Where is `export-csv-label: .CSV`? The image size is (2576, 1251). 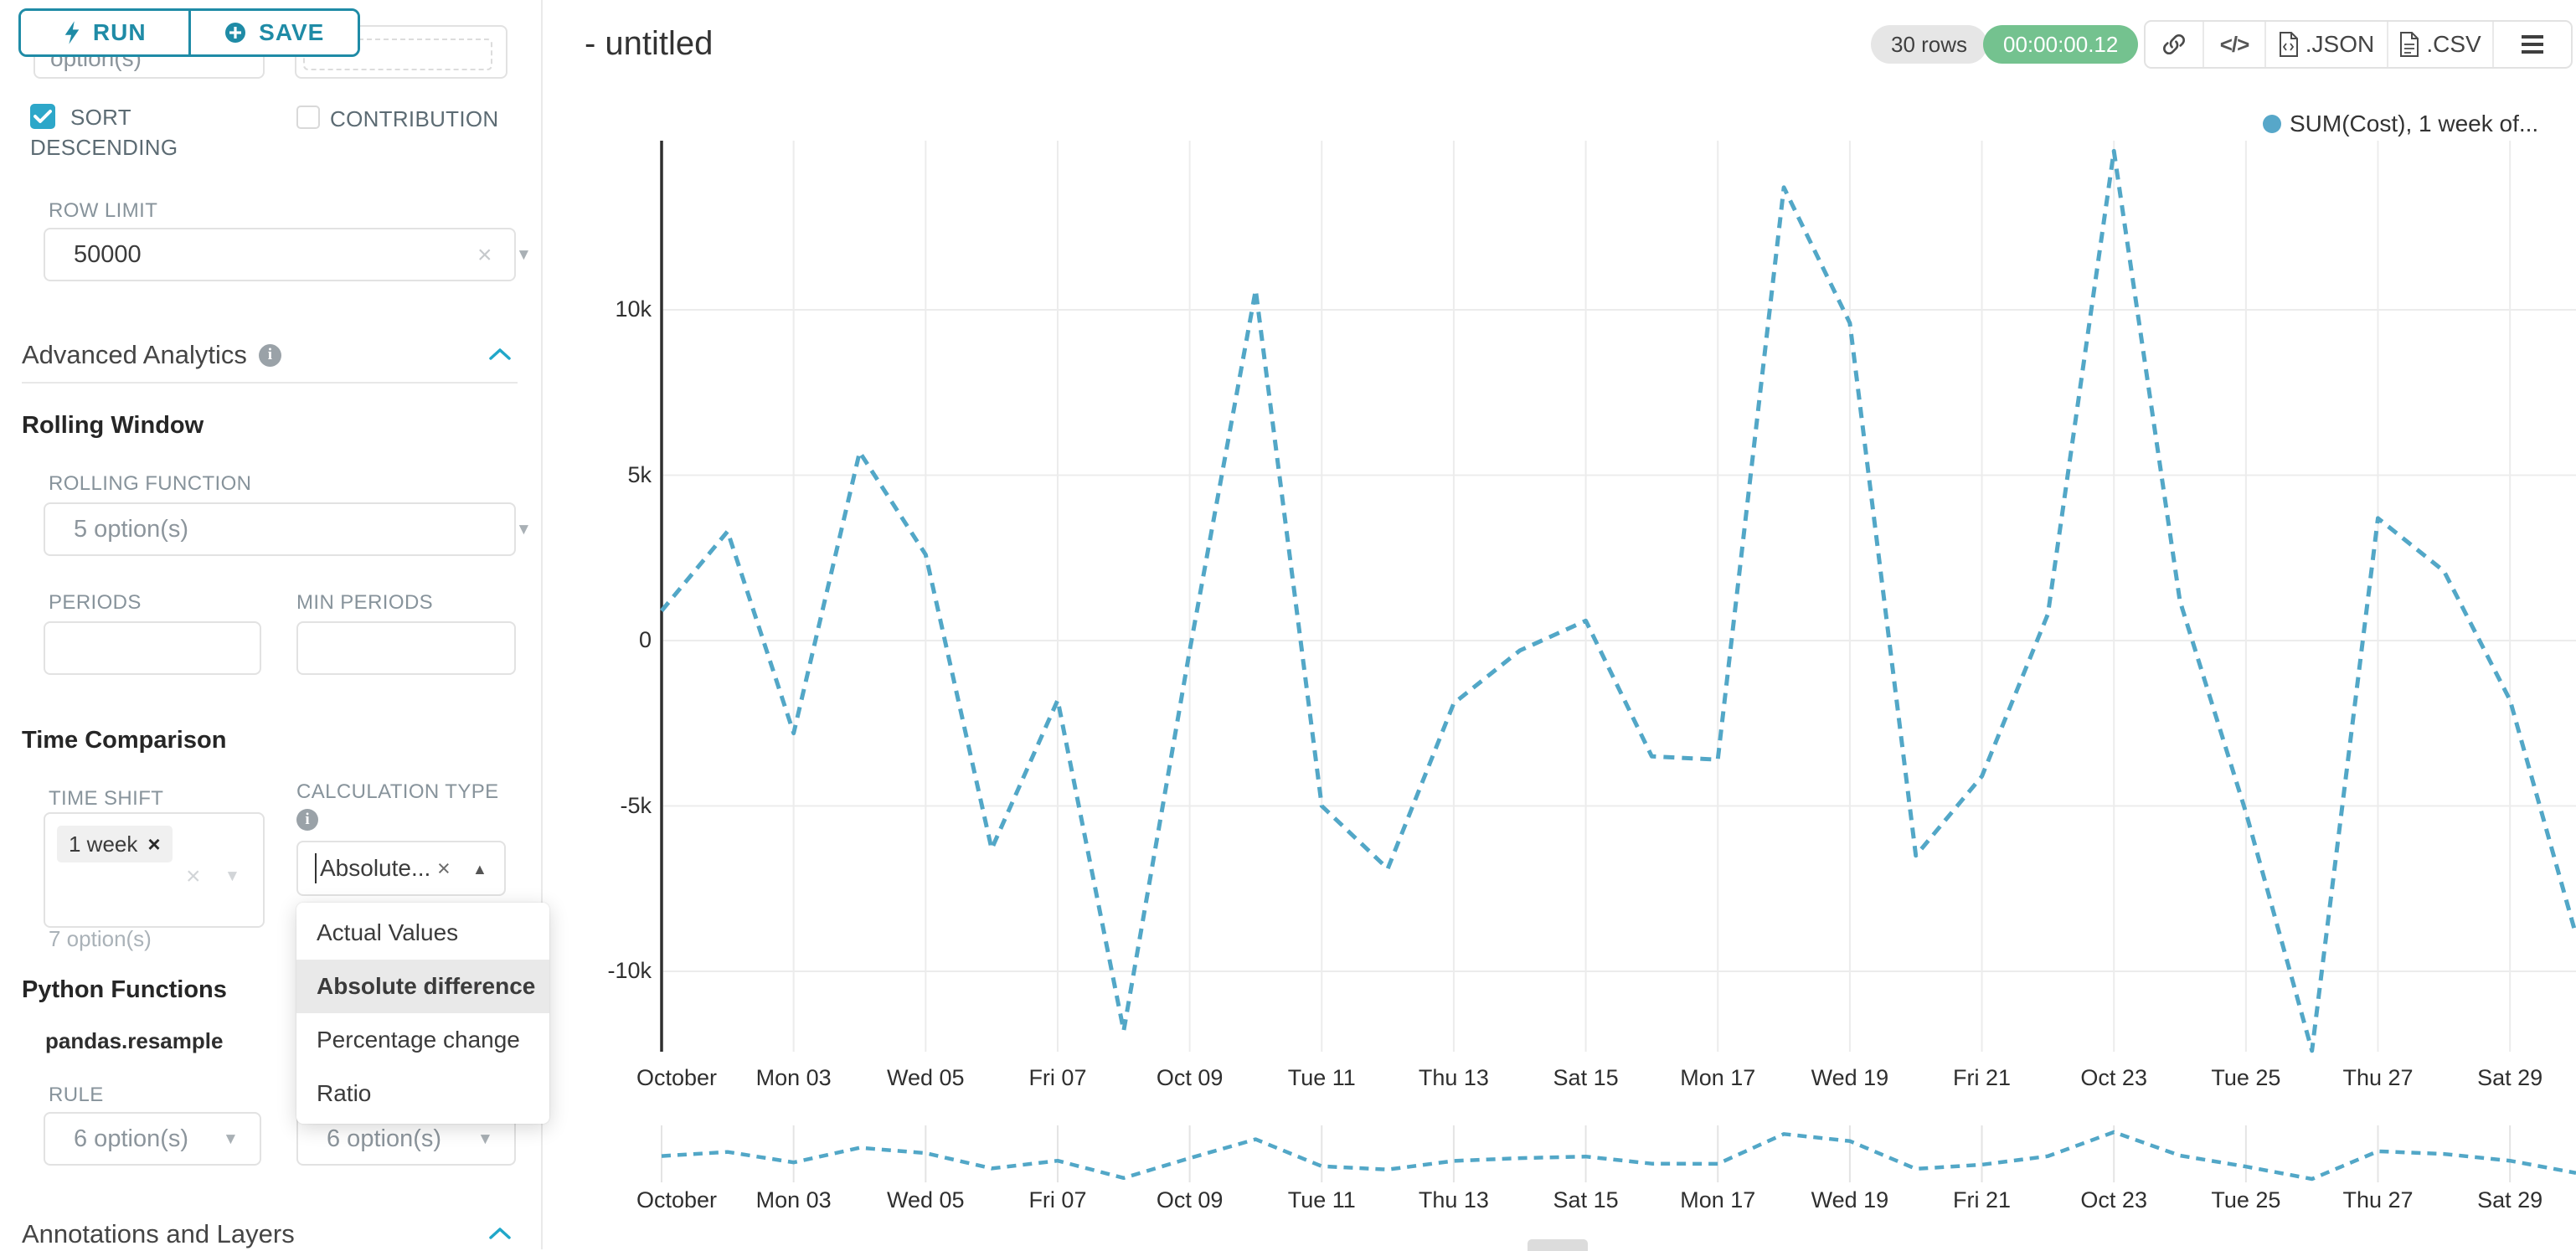
export-csv-label: .CSV is located at coordinates (2453, 44).